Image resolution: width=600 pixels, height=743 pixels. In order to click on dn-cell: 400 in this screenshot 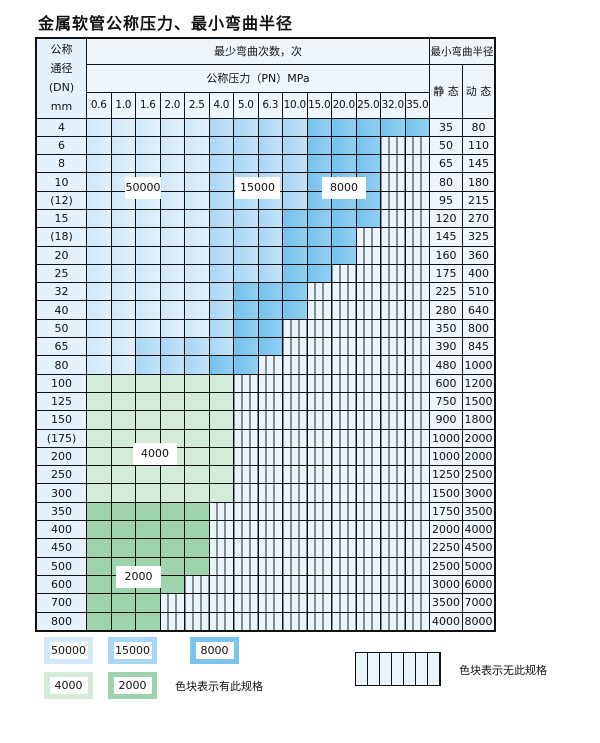, I will do `click(61, 530)`.